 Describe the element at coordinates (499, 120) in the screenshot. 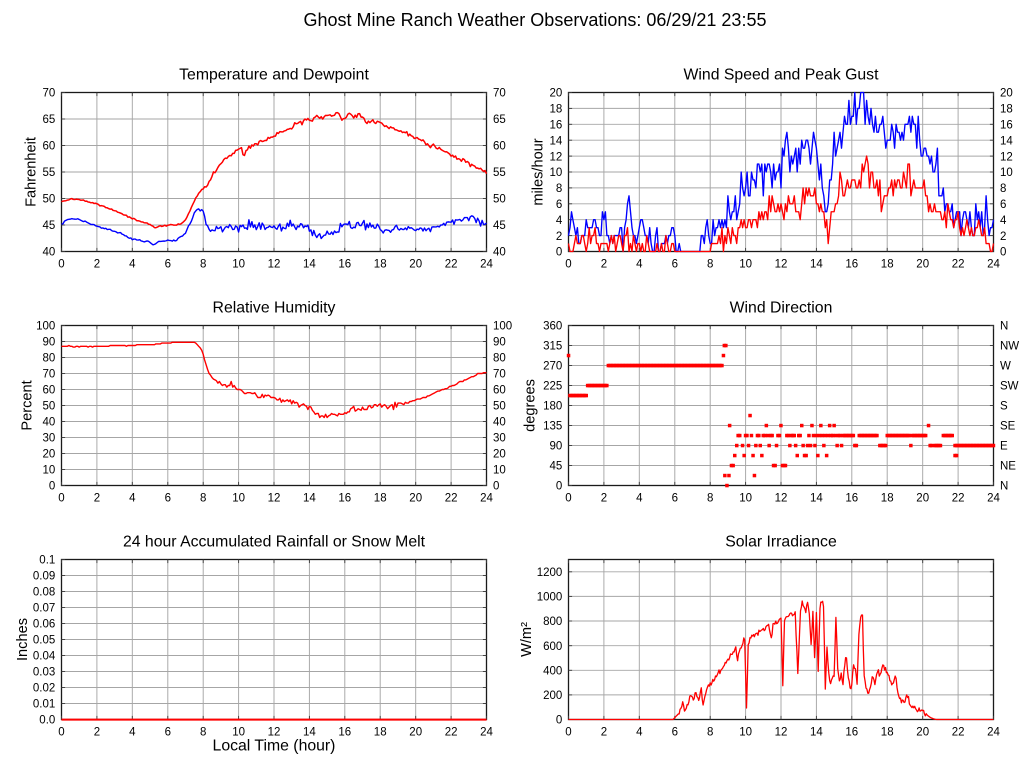

I see `svg-text: 65` at that location.